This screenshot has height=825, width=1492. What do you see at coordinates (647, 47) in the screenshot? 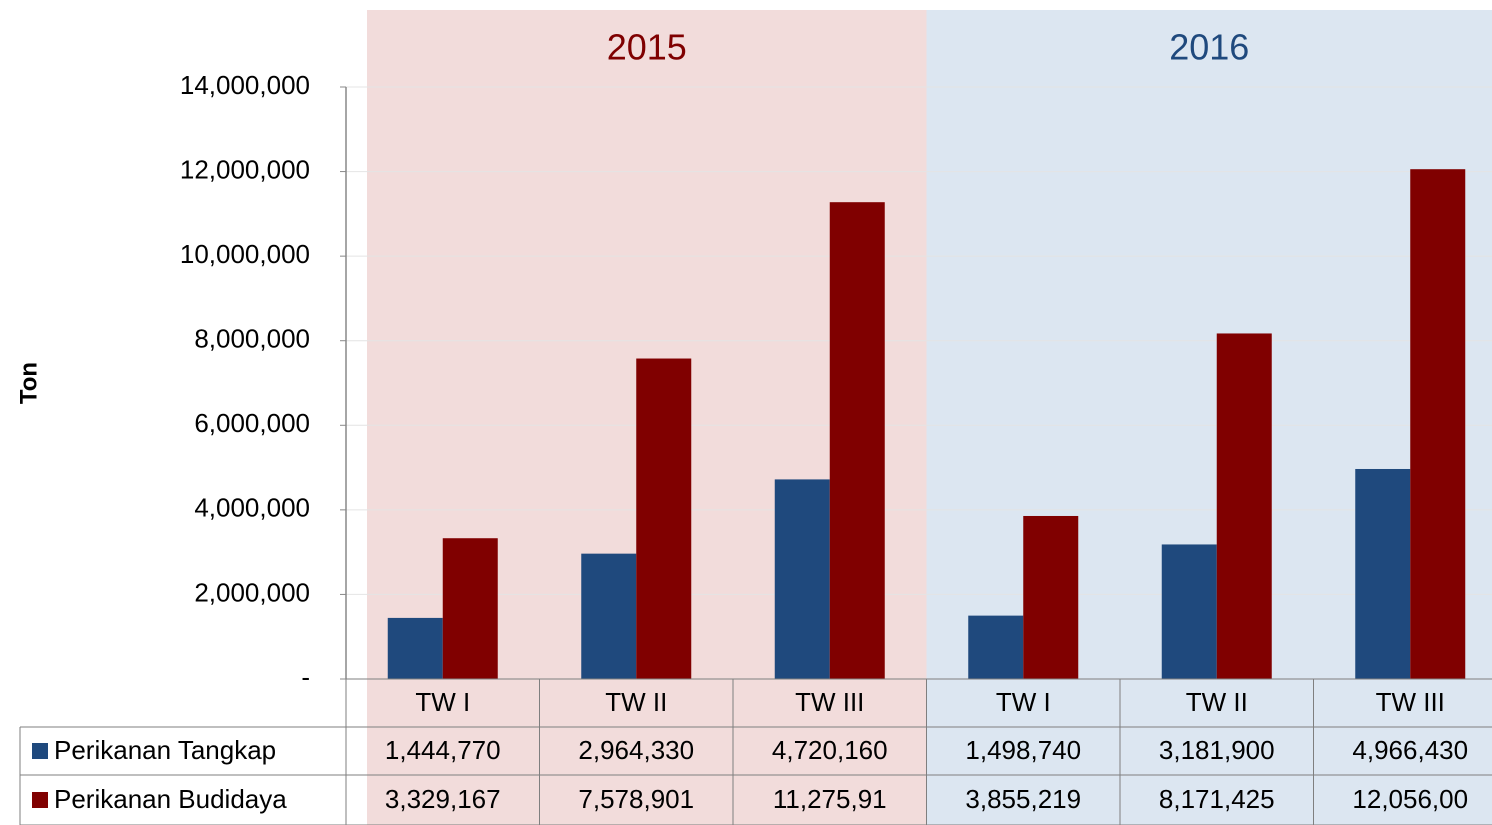
I see `year-label: 2015` at bounding box center [647, 47].